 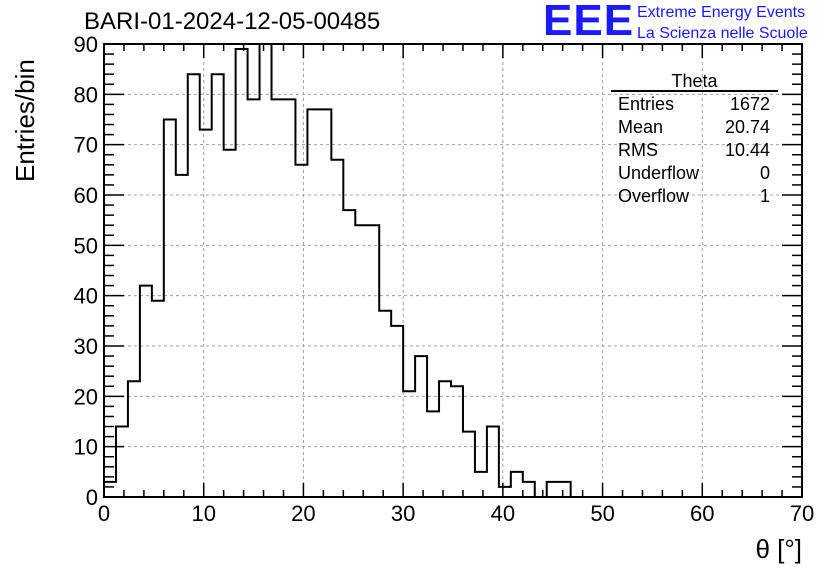 I want to click on stats-label: Mean, so click(x=640, y=127).